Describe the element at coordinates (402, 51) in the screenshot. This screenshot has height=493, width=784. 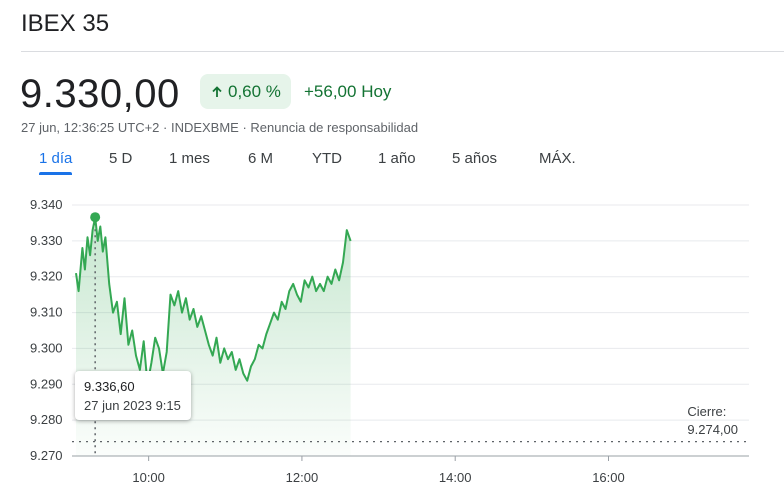
I see `header-divider` at that location.